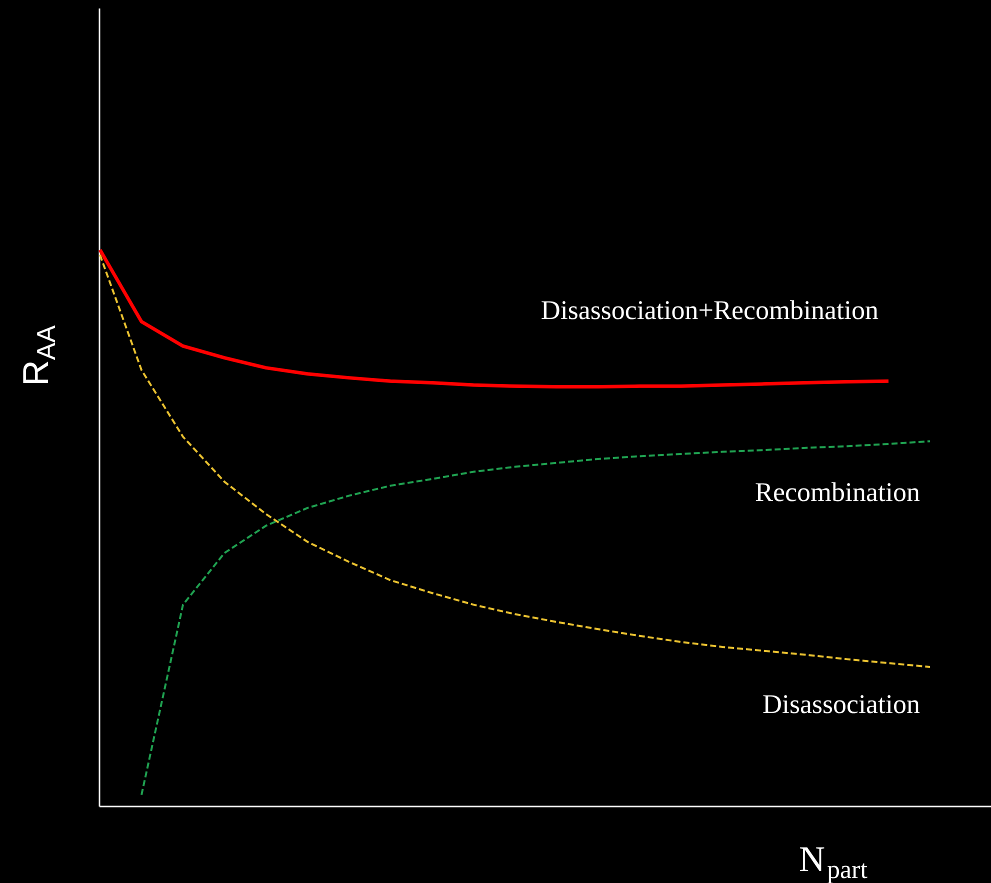  Describe the element at coordinates (38, 355) in the screenshot. I see `y-axis-title: RAA` at that location.